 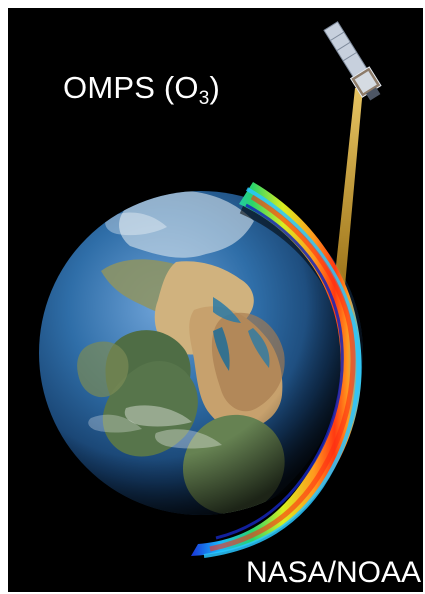 What do you see at coordinates (333, 572) in the screenshot?
I see `image-credit: NASA/NOAA` at bounding box center [333, 572].